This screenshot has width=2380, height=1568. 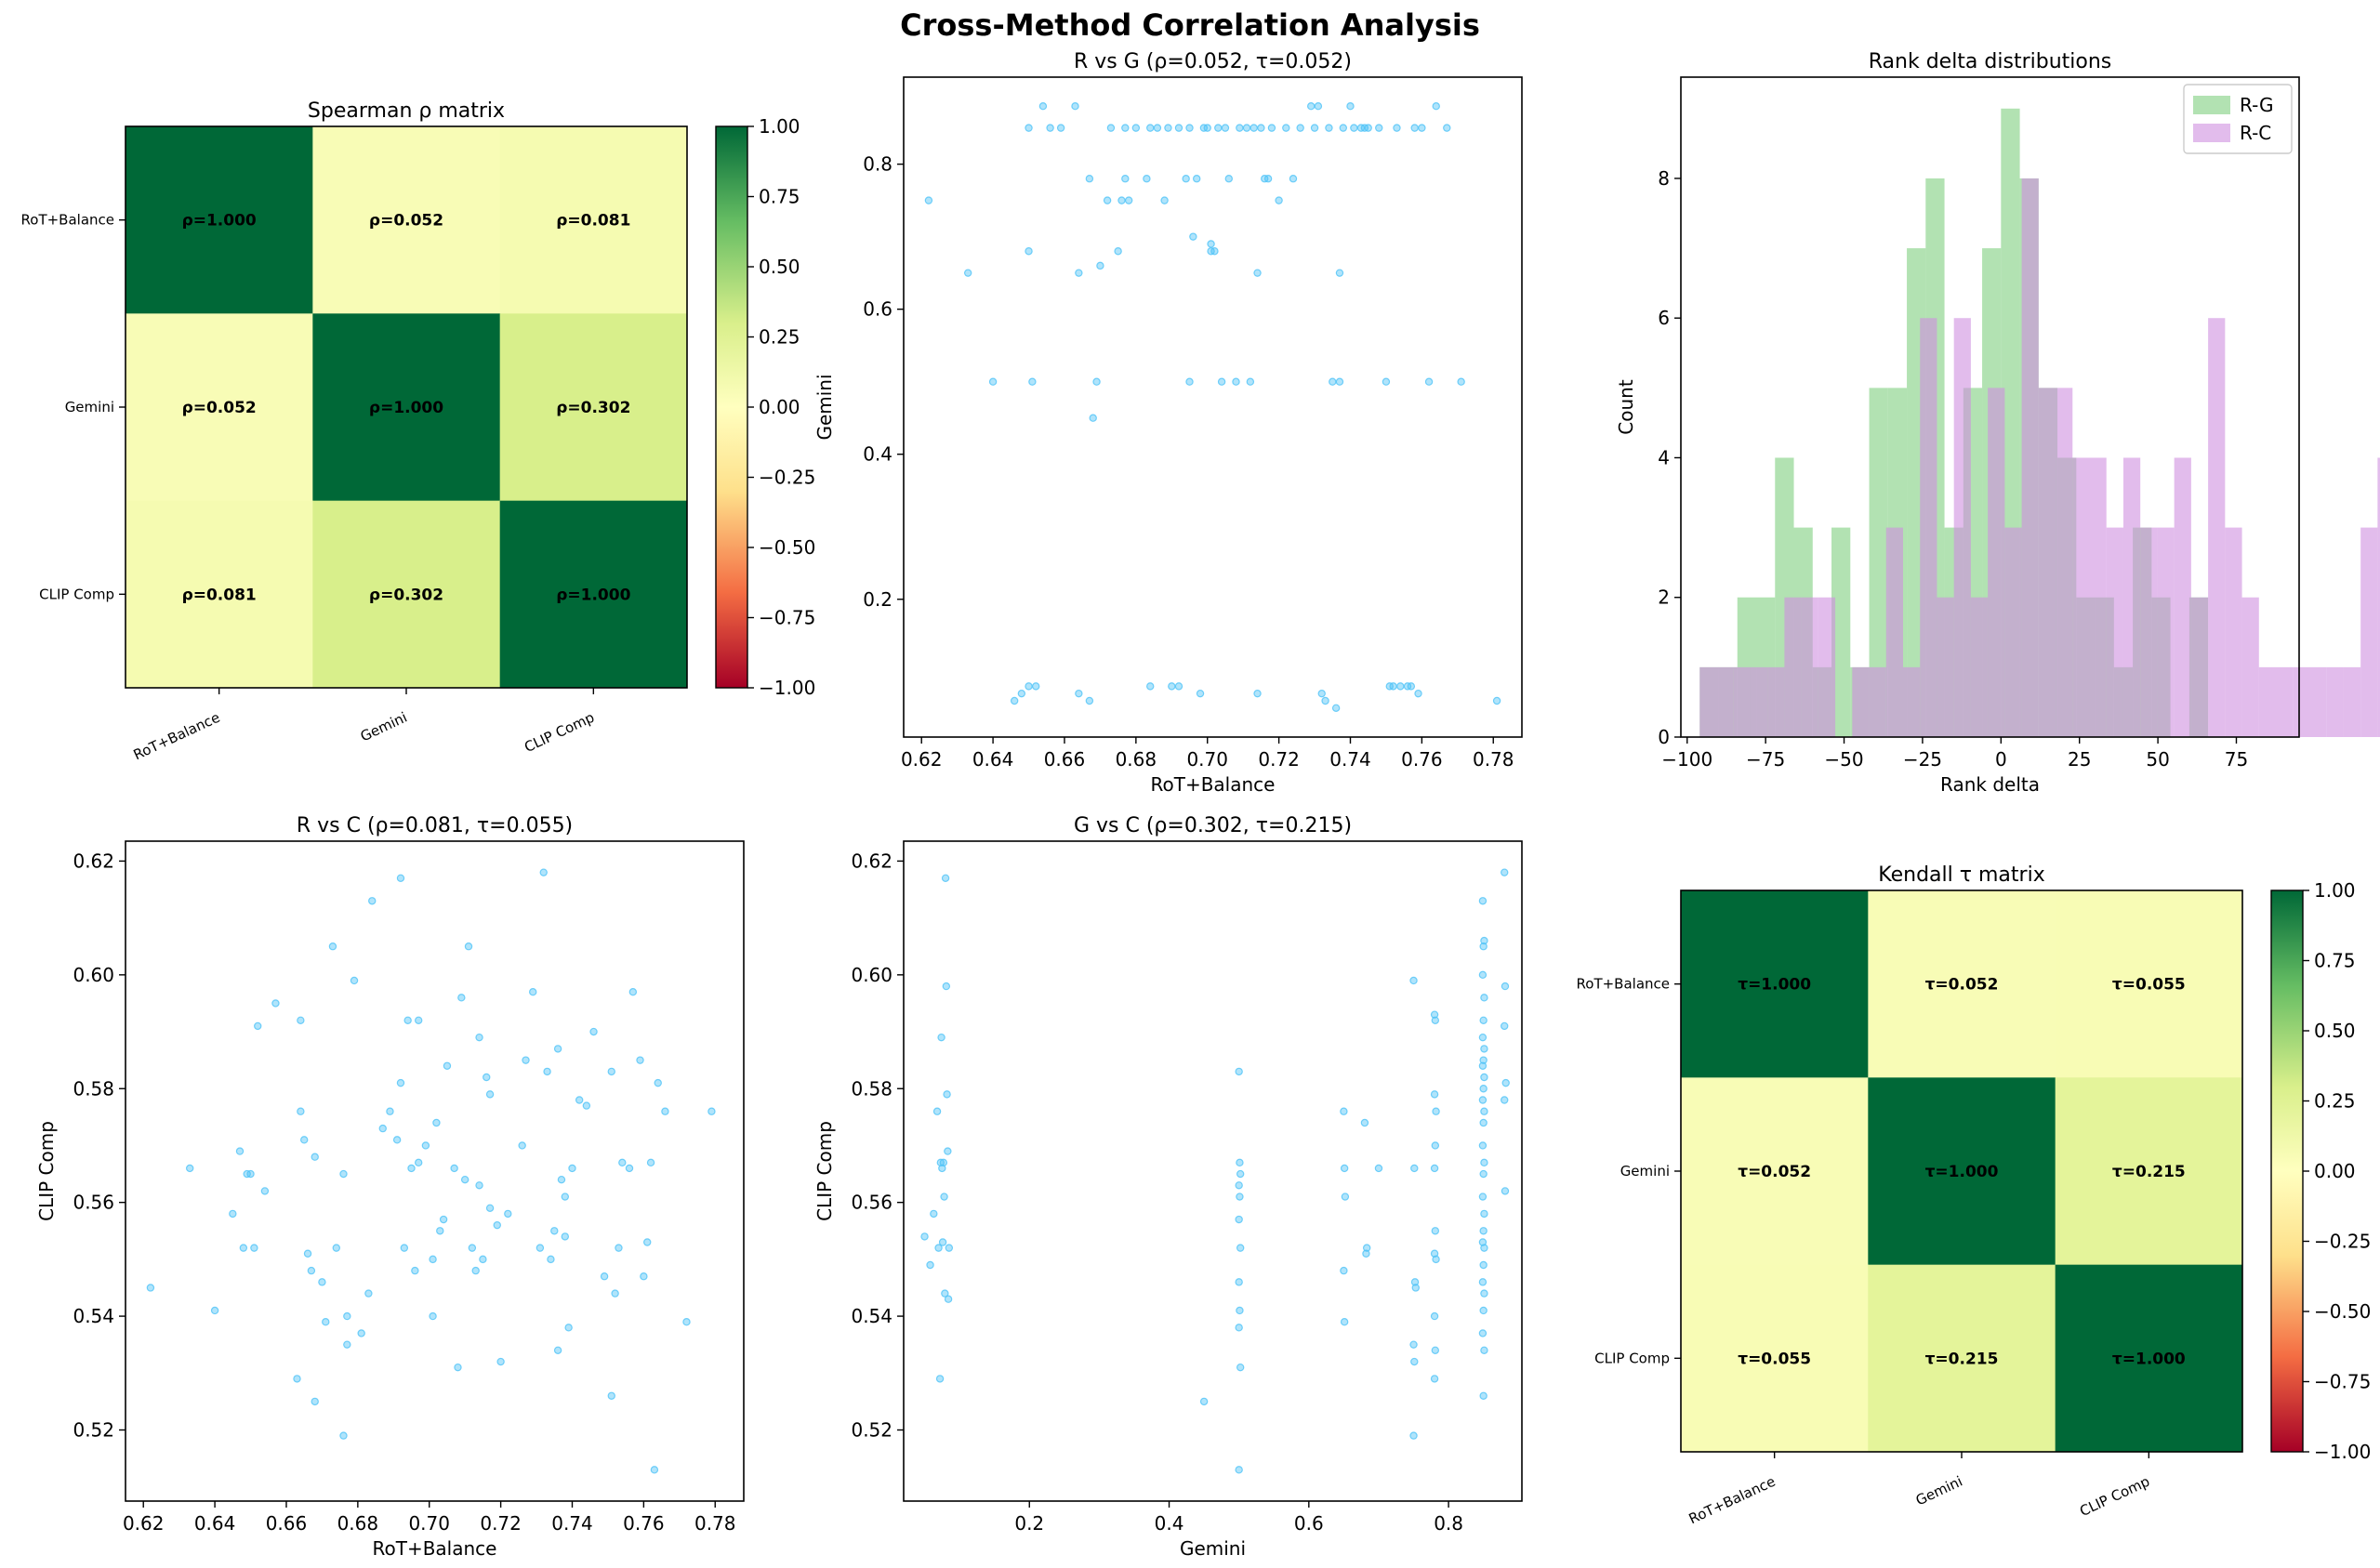 What do you see at coordinates (219, 408) in the screenshot?
I see `spearman-cell-label-1-0: ρ=0.052` at bounding box center [219, 408].